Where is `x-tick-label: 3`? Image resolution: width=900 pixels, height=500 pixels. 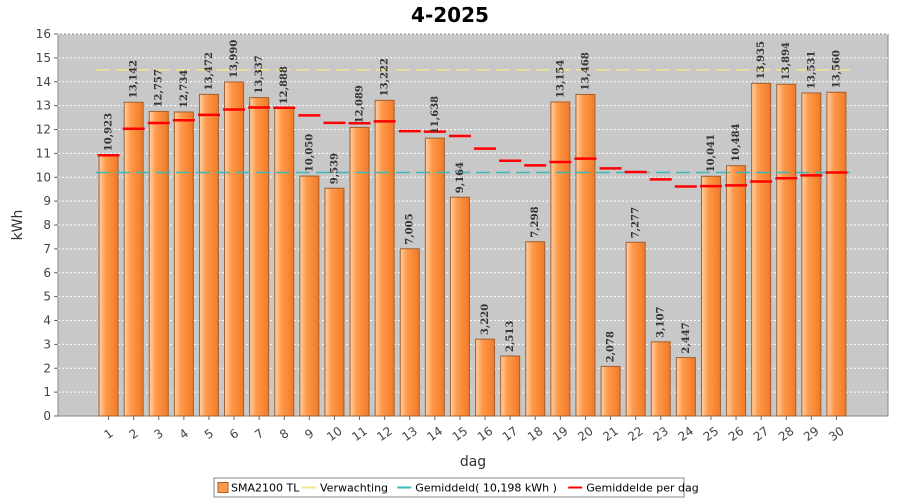 x-tick-label: 3 is located at coordinates (159, 434).